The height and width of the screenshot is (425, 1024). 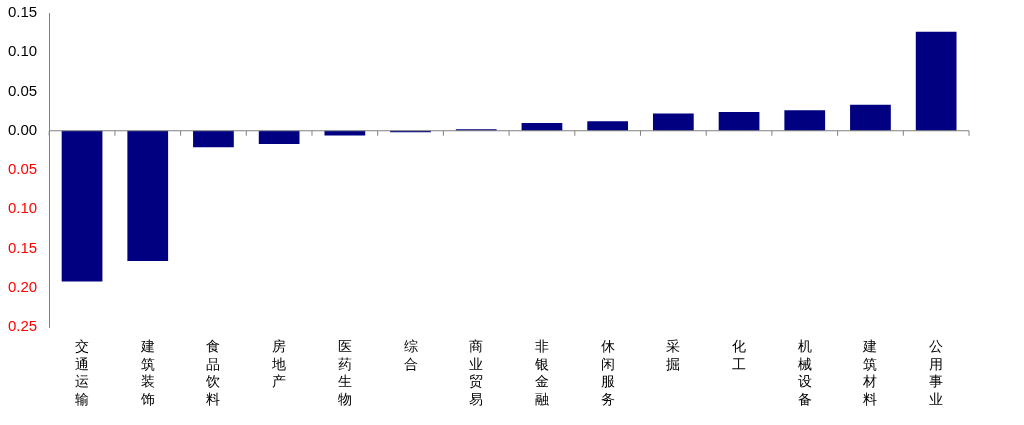 What do you see at coordinates (541, 372) in the screenshot?
I see `x-tick-label: 非银金融` at bounding box center [541, 372].